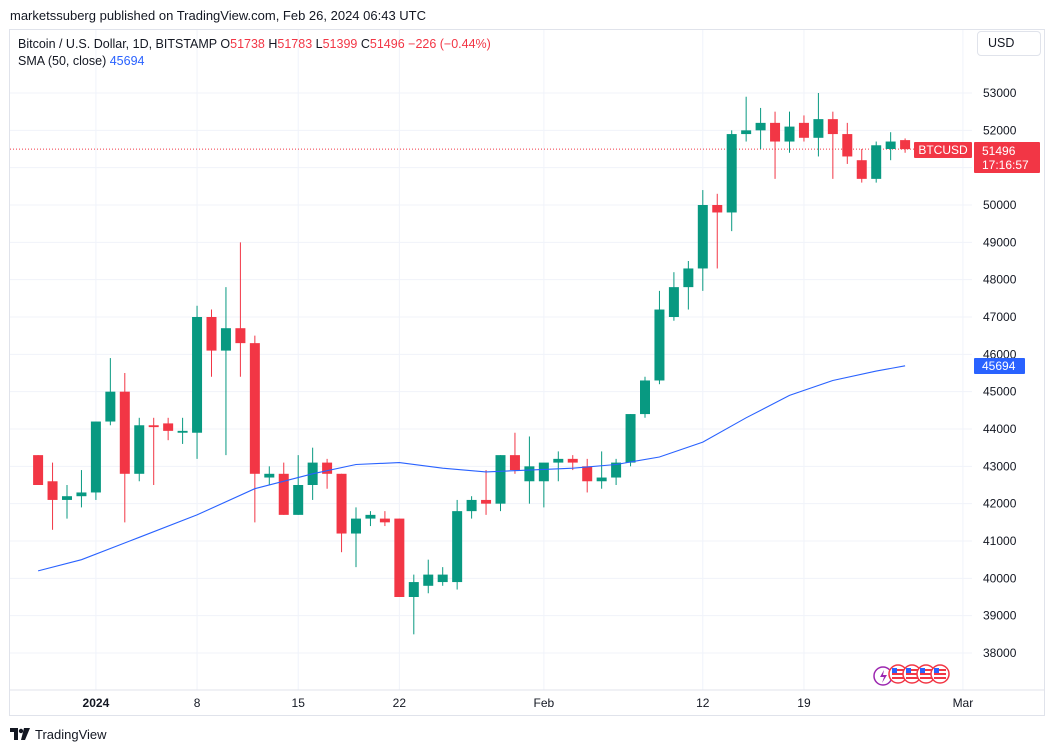 The image size is (1054, 751). I want to click on y-tick-label: 49000, so click(1000, 242).